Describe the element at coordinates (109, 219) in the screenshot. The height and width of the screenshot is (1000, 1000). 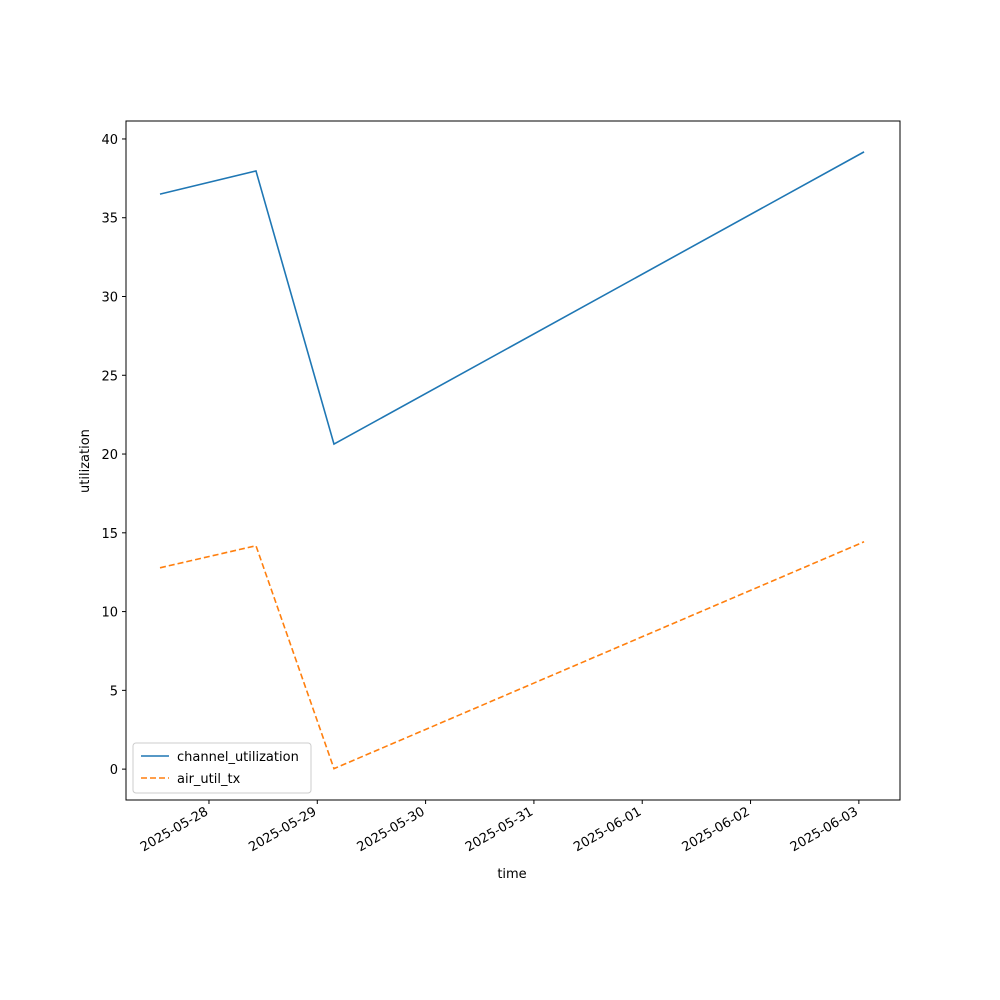
I see `y-tick-label: 35` at that location.